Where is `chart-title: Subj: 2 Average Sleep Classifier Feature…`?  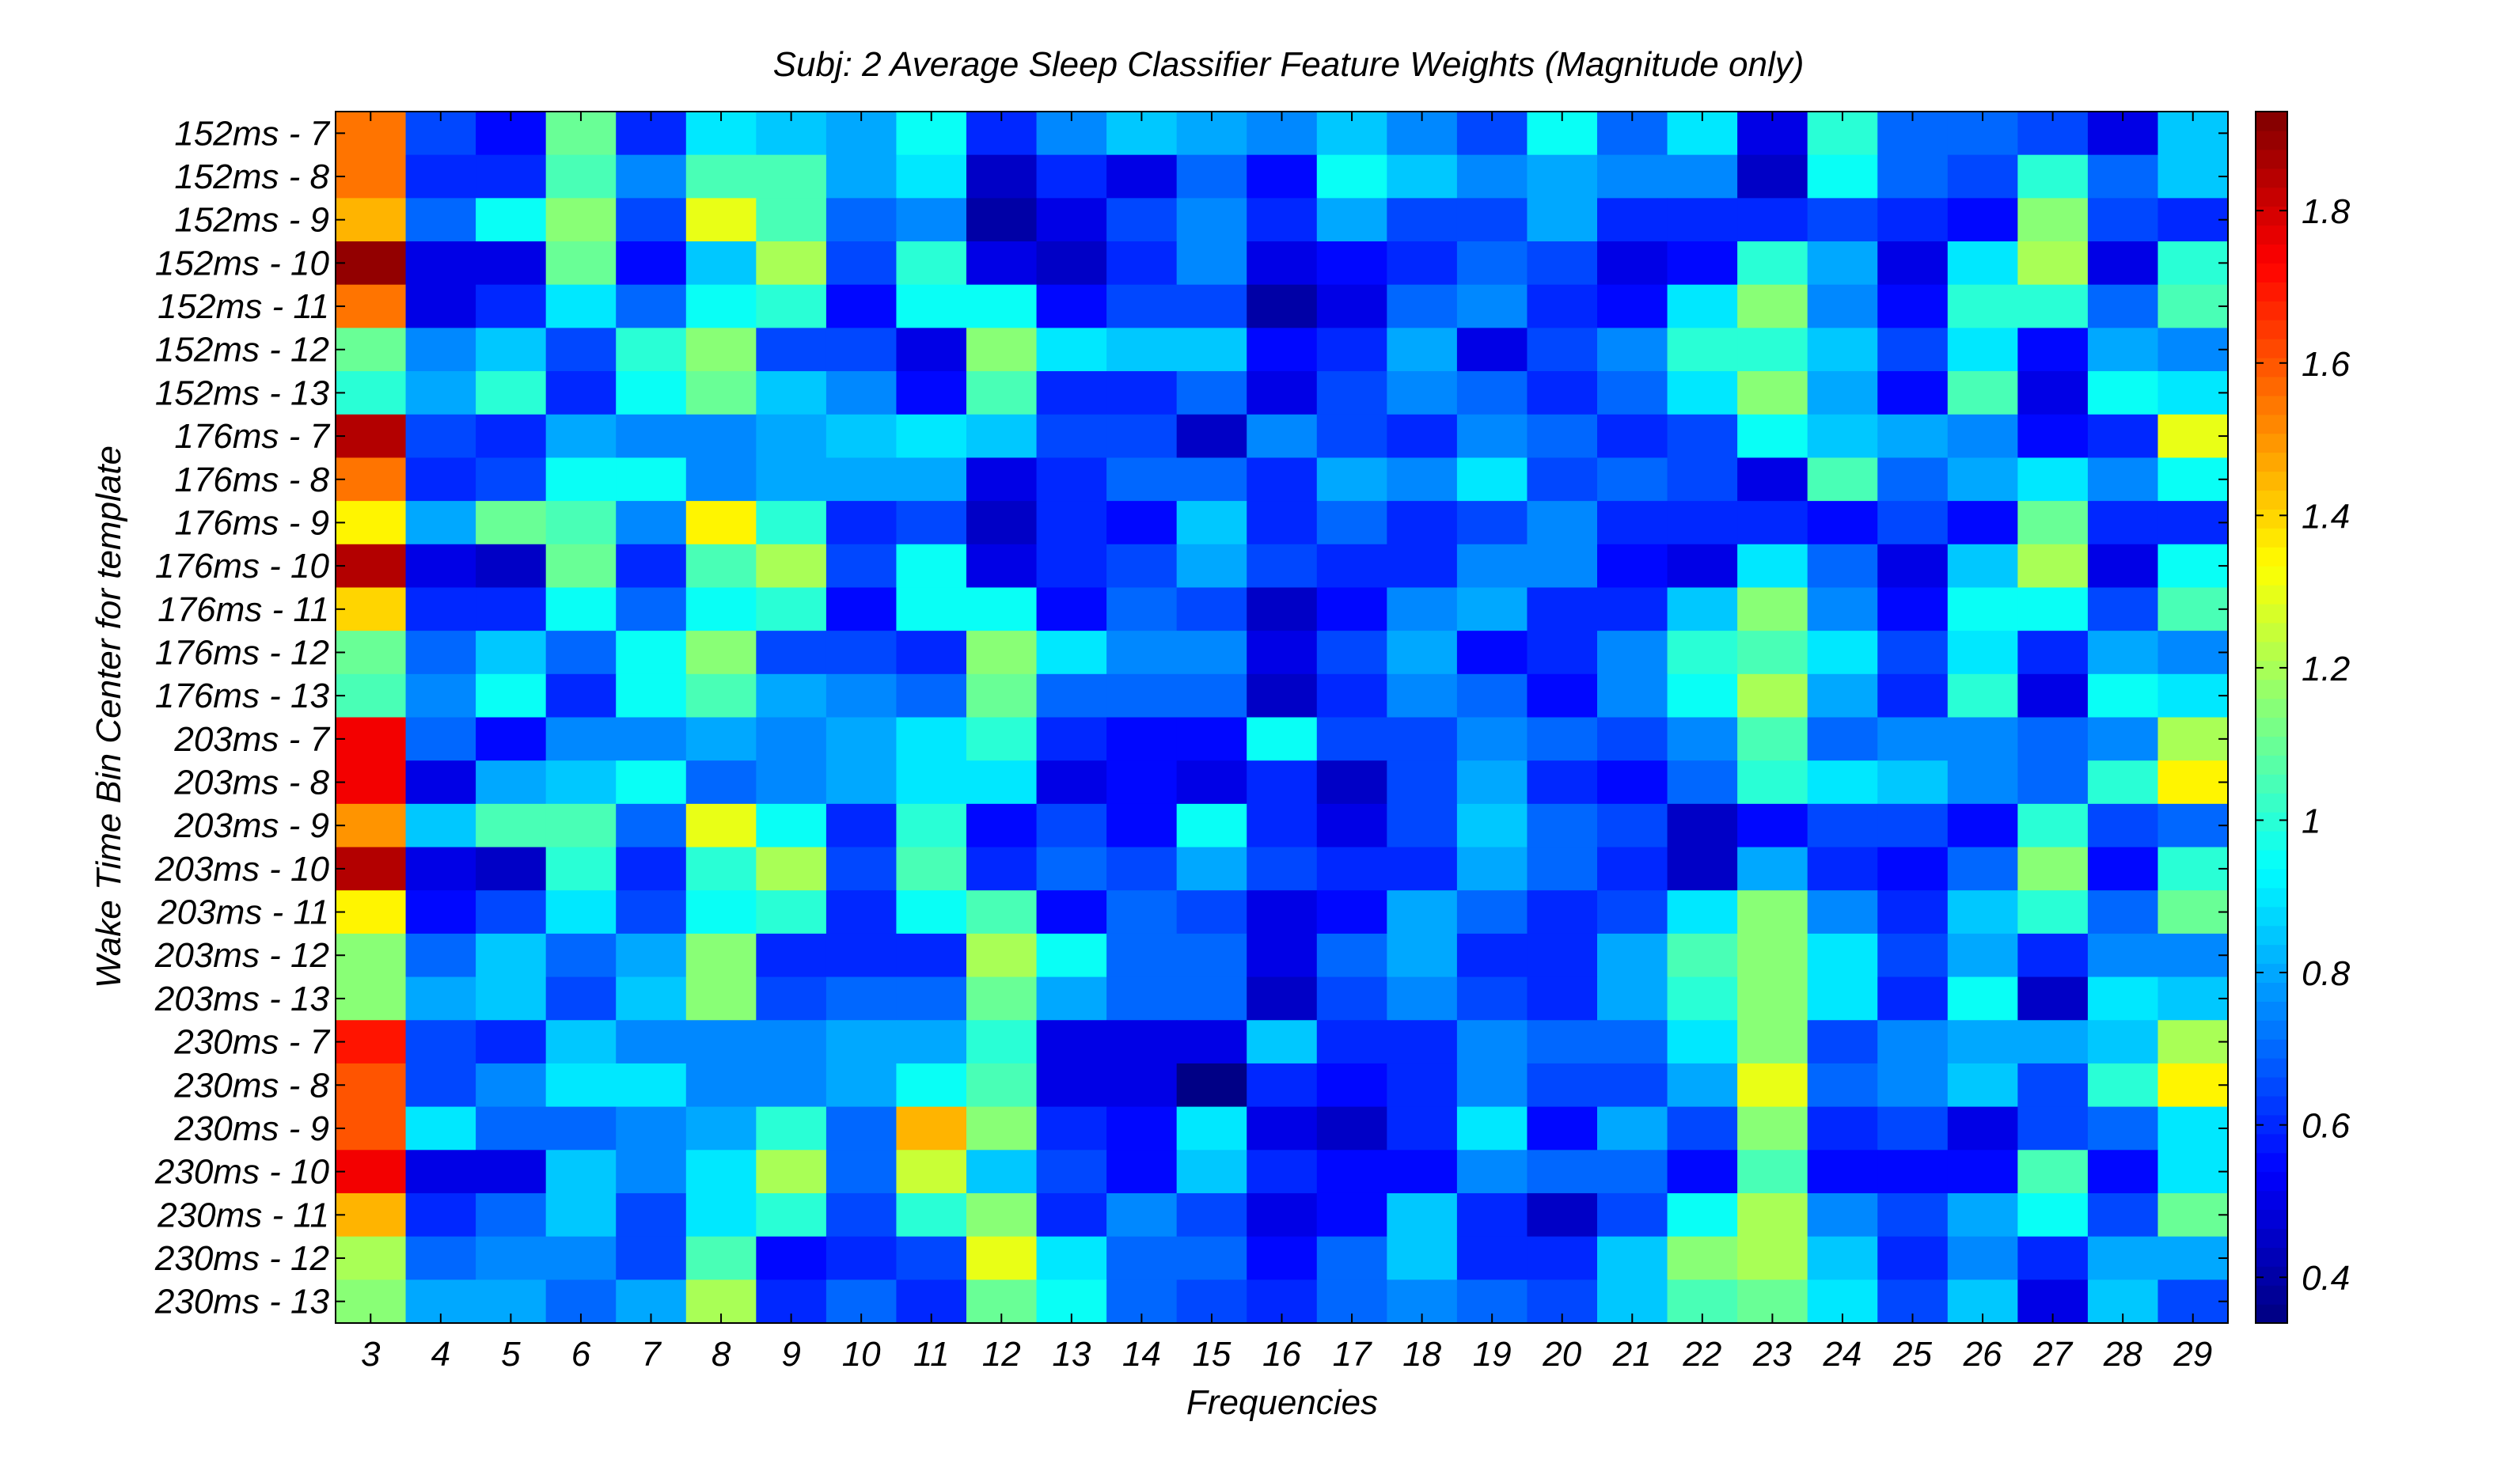
chart-title: Subj: 2 Average Sleep Classifier Feature… is located at coordinates (1289, 64).